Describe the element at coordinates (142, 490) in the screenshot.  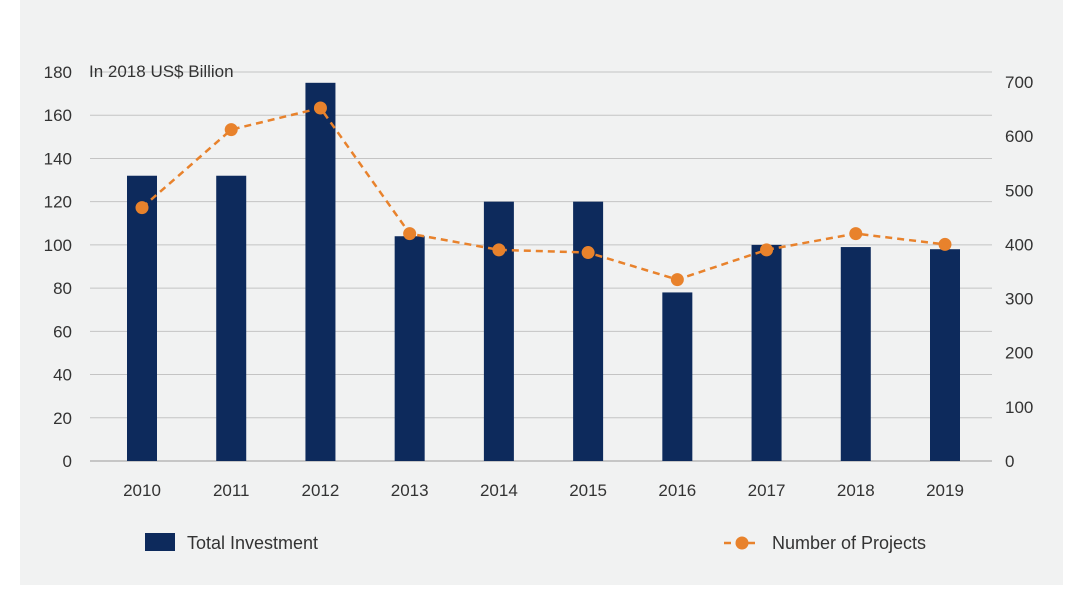
I see `x-tick-label: 2010` at that location.